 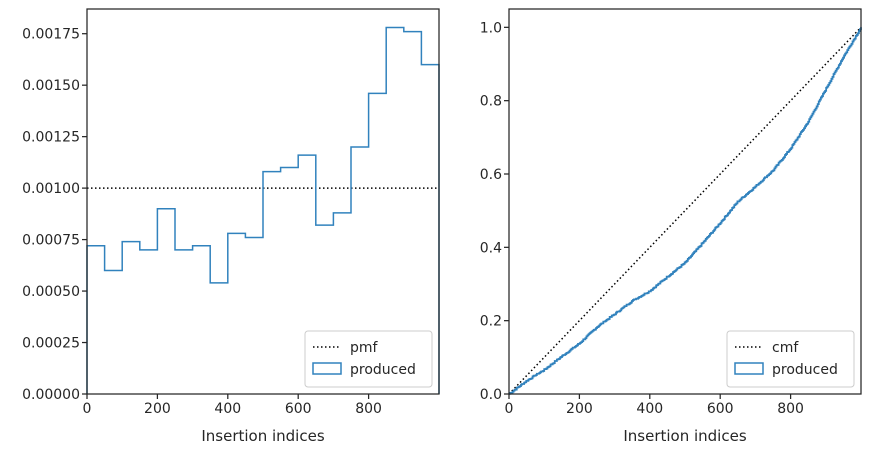 What do you see at coordinates (51, 292) in the screenshot?
I see `y-tick-label: 0.00050` at bounding box center [51, 292].